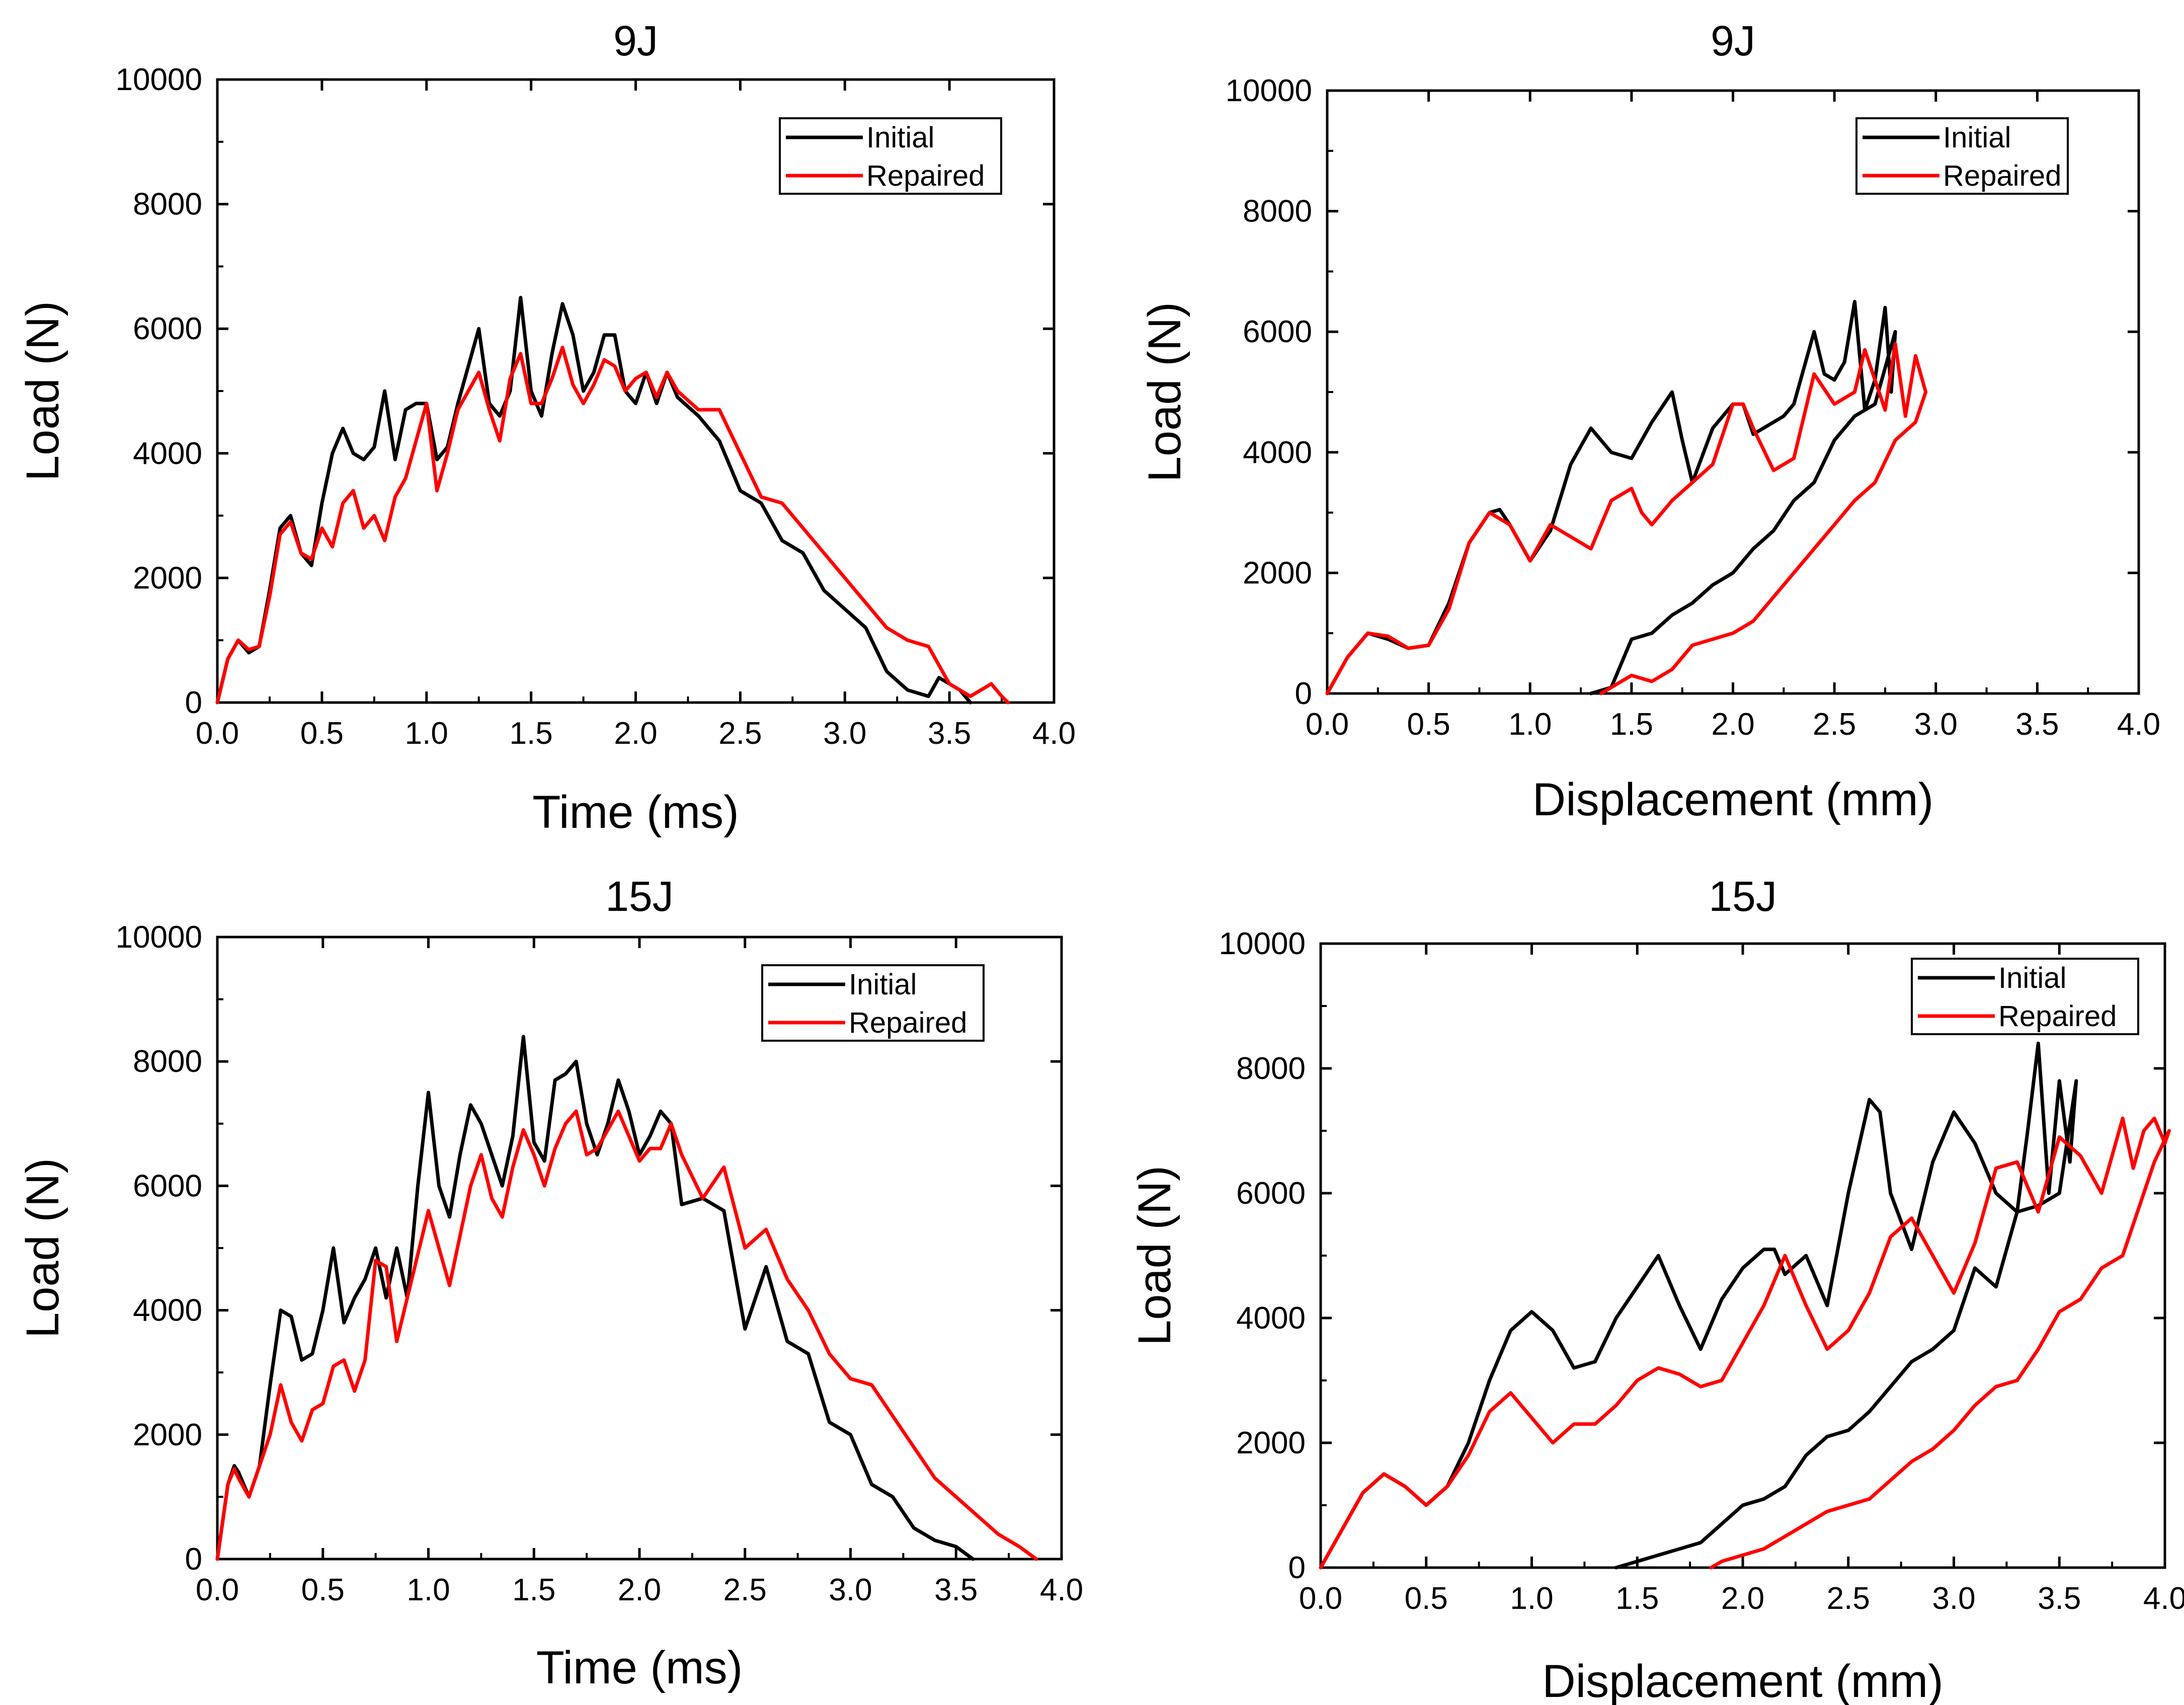 The width and height of the screenshot is (2184, 1705). Describe the element at coordinates (159, 79) in the screenshot. I see `chart-1-y-tick-label: 10000` at that location.